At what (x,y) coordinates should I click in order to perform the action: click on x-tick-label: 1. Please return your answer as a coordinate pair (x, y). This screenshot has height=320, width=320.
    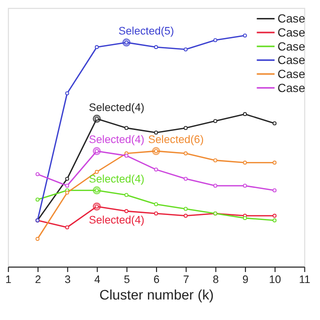
    Looking at the image, I should click on (8, 280).